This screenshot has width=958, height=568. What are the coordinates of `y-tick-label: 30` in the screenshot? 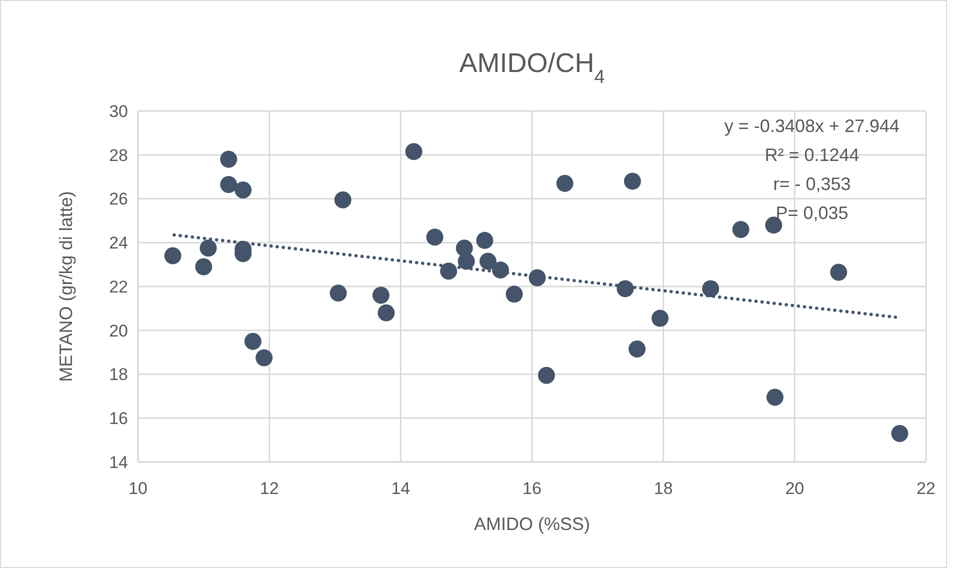 It's located at (118, 111).